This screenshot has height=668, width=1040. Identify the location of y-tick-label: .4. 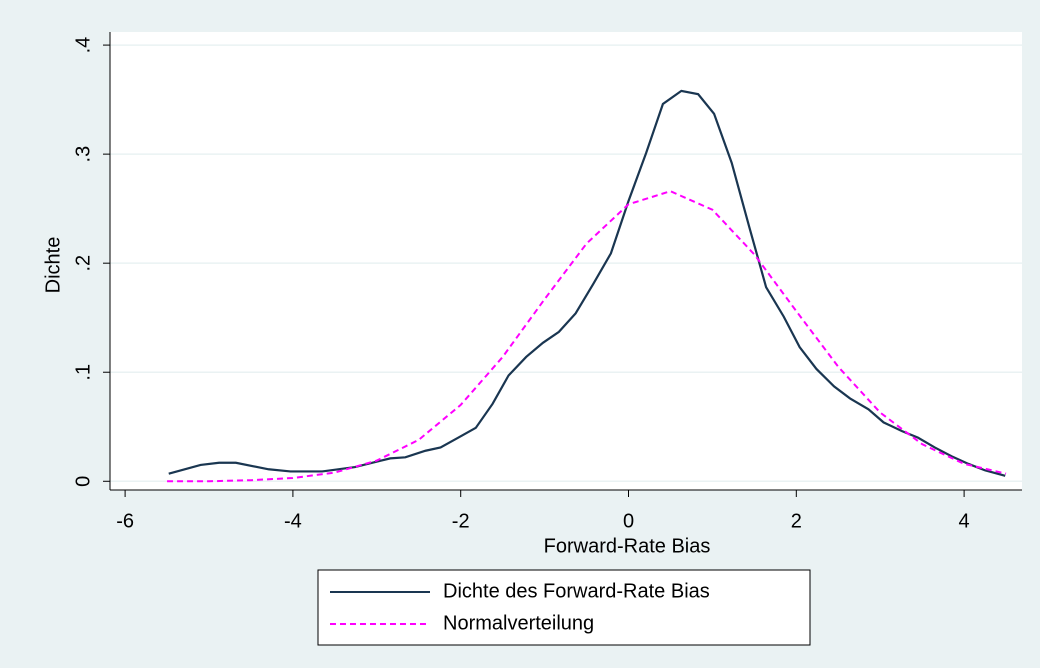
(83, 45).